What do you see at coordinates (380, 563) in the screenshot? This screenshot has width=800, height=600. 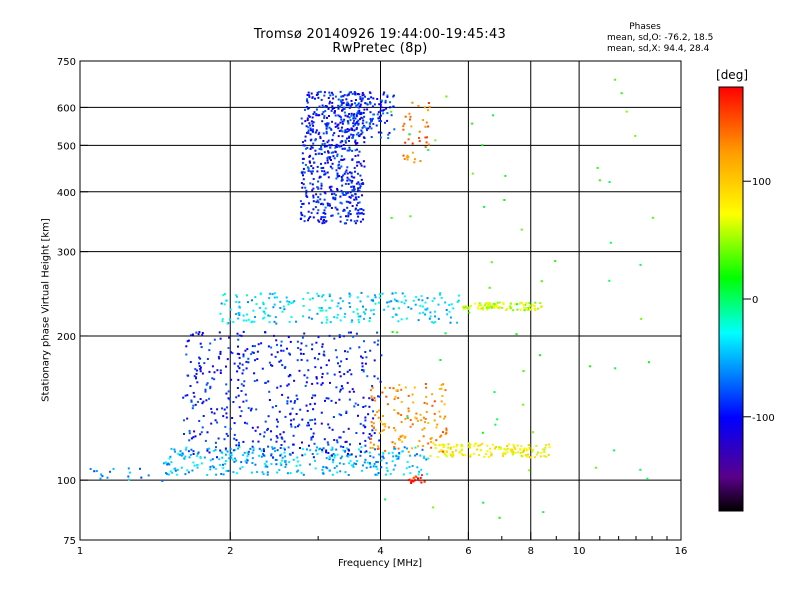 I see `x-axis-label: Frequency [MHz]` at bounding box center [380, 563].